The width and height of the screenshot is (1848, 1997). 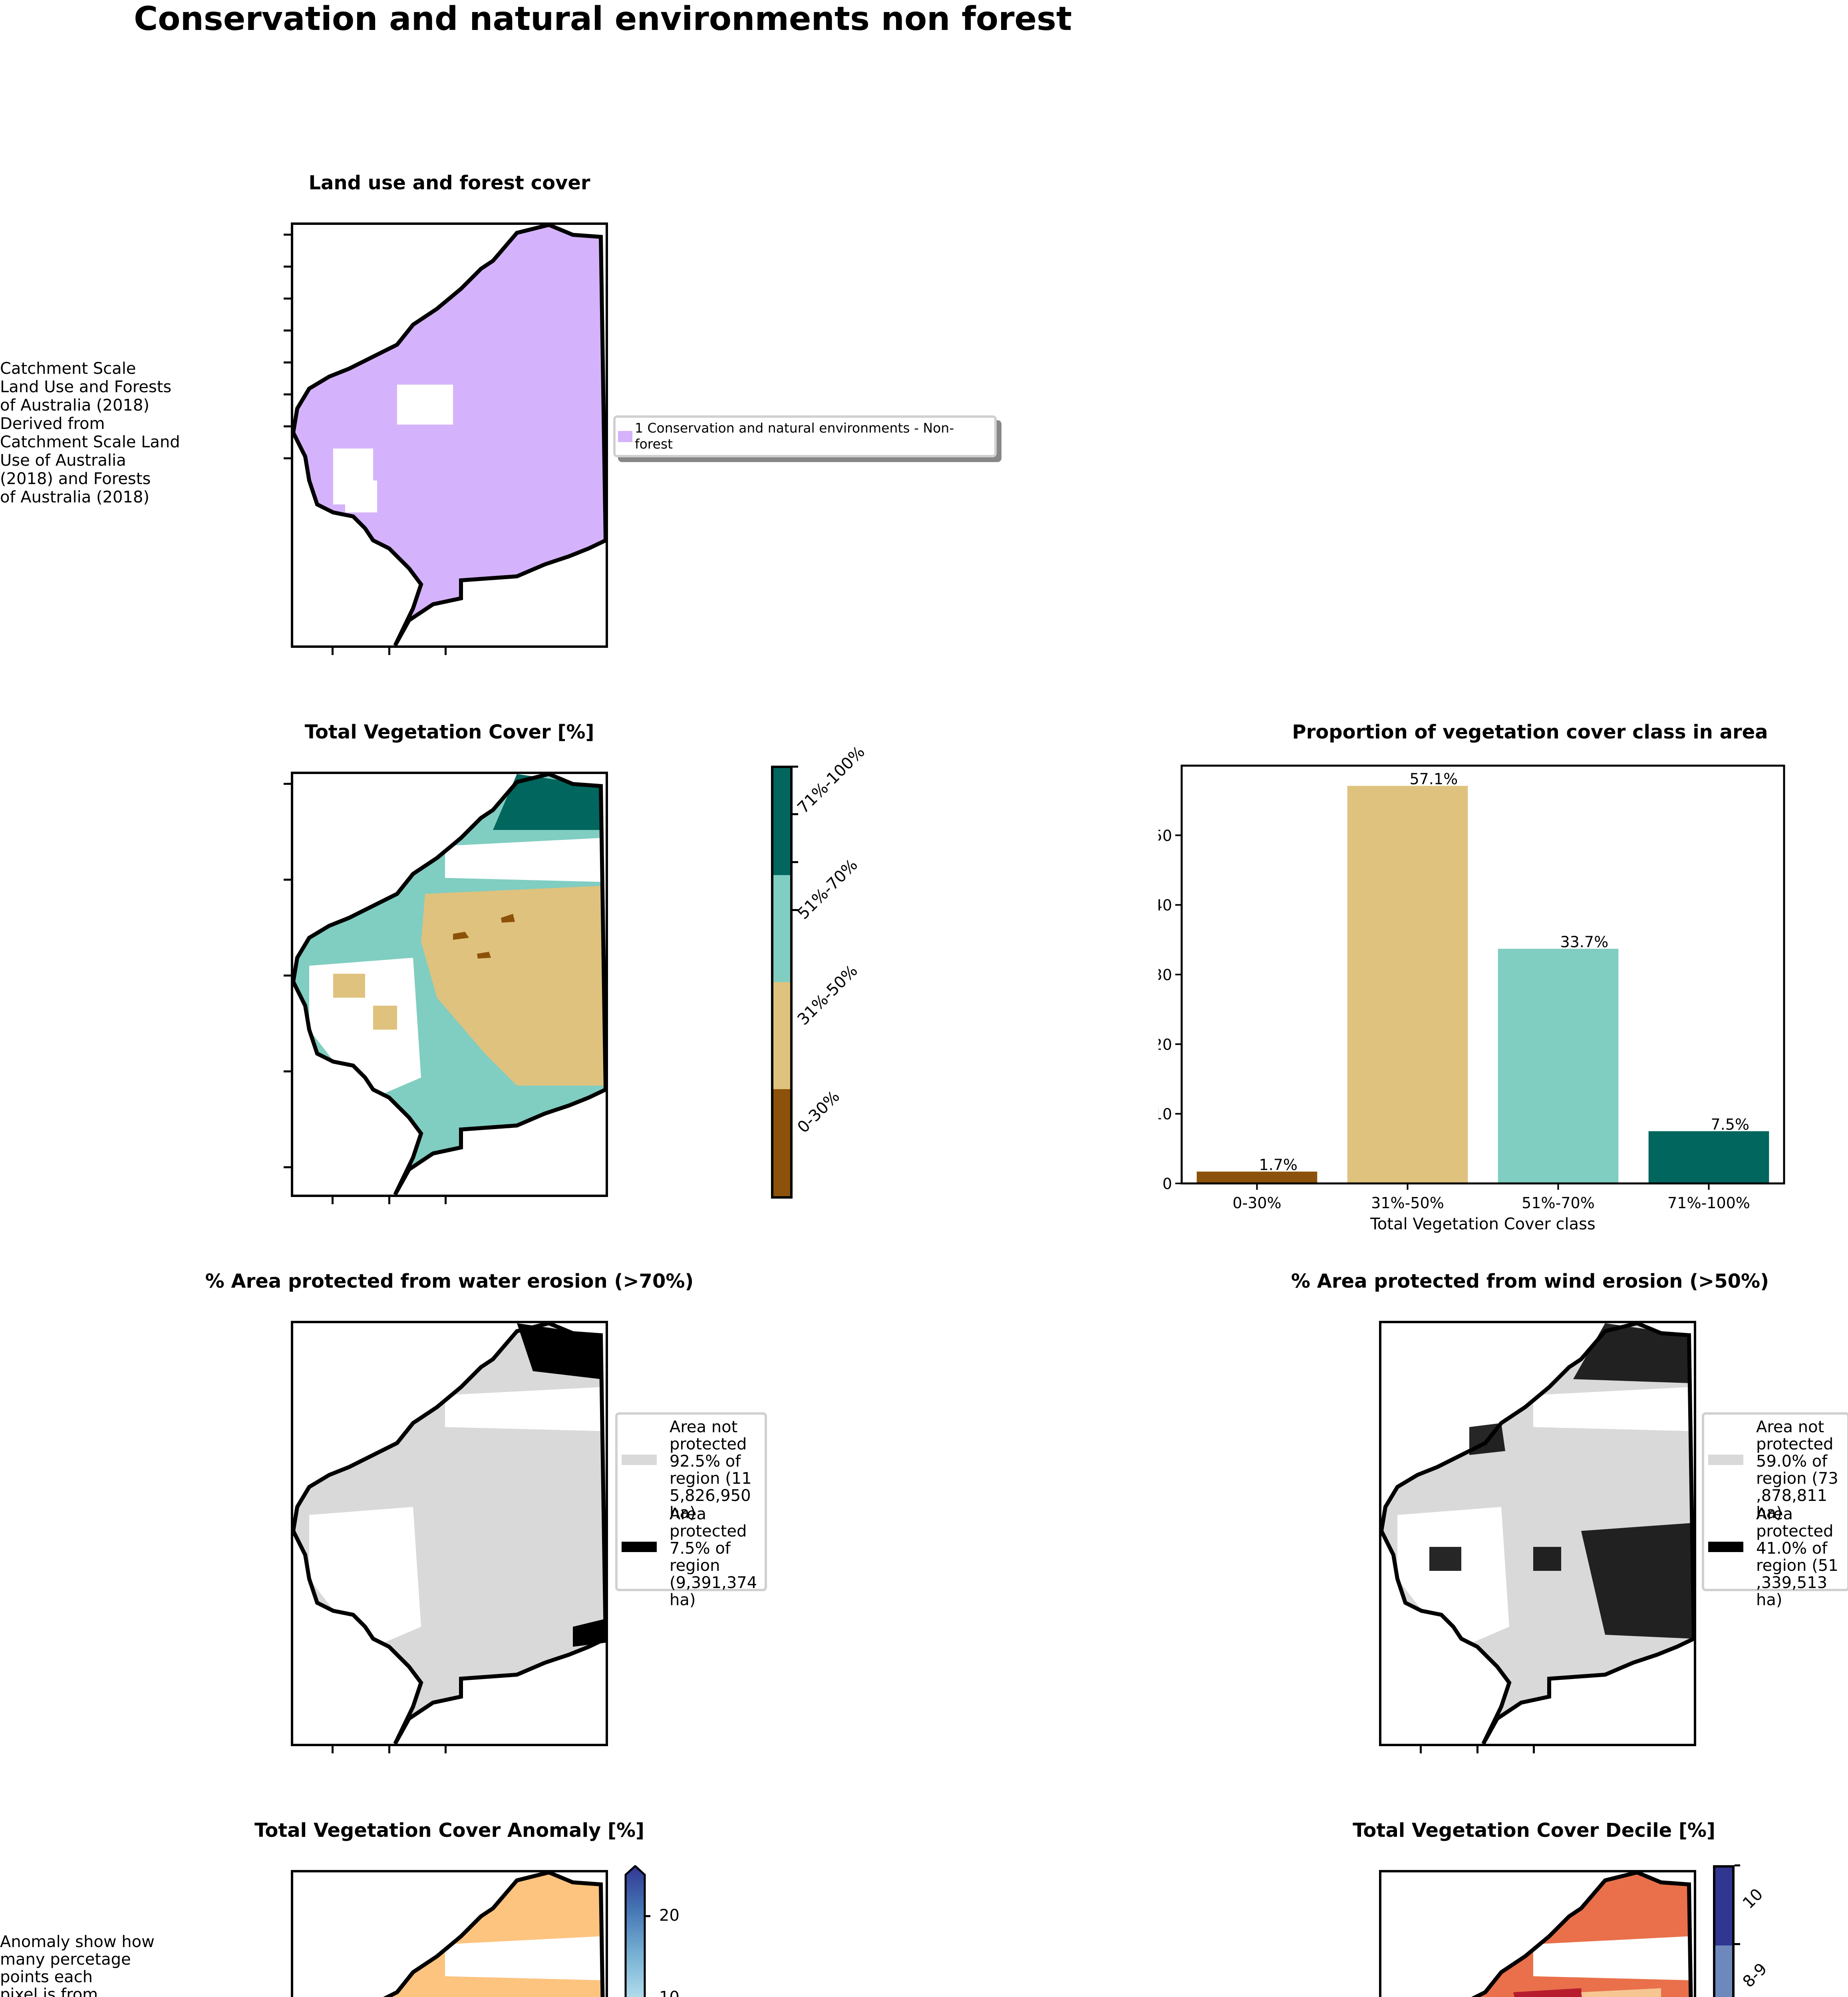 What do you see at coordinates (827, 995) in the screenshot?
I see `colorbar-label: 31%-50%` at bounding box center [827, 995].